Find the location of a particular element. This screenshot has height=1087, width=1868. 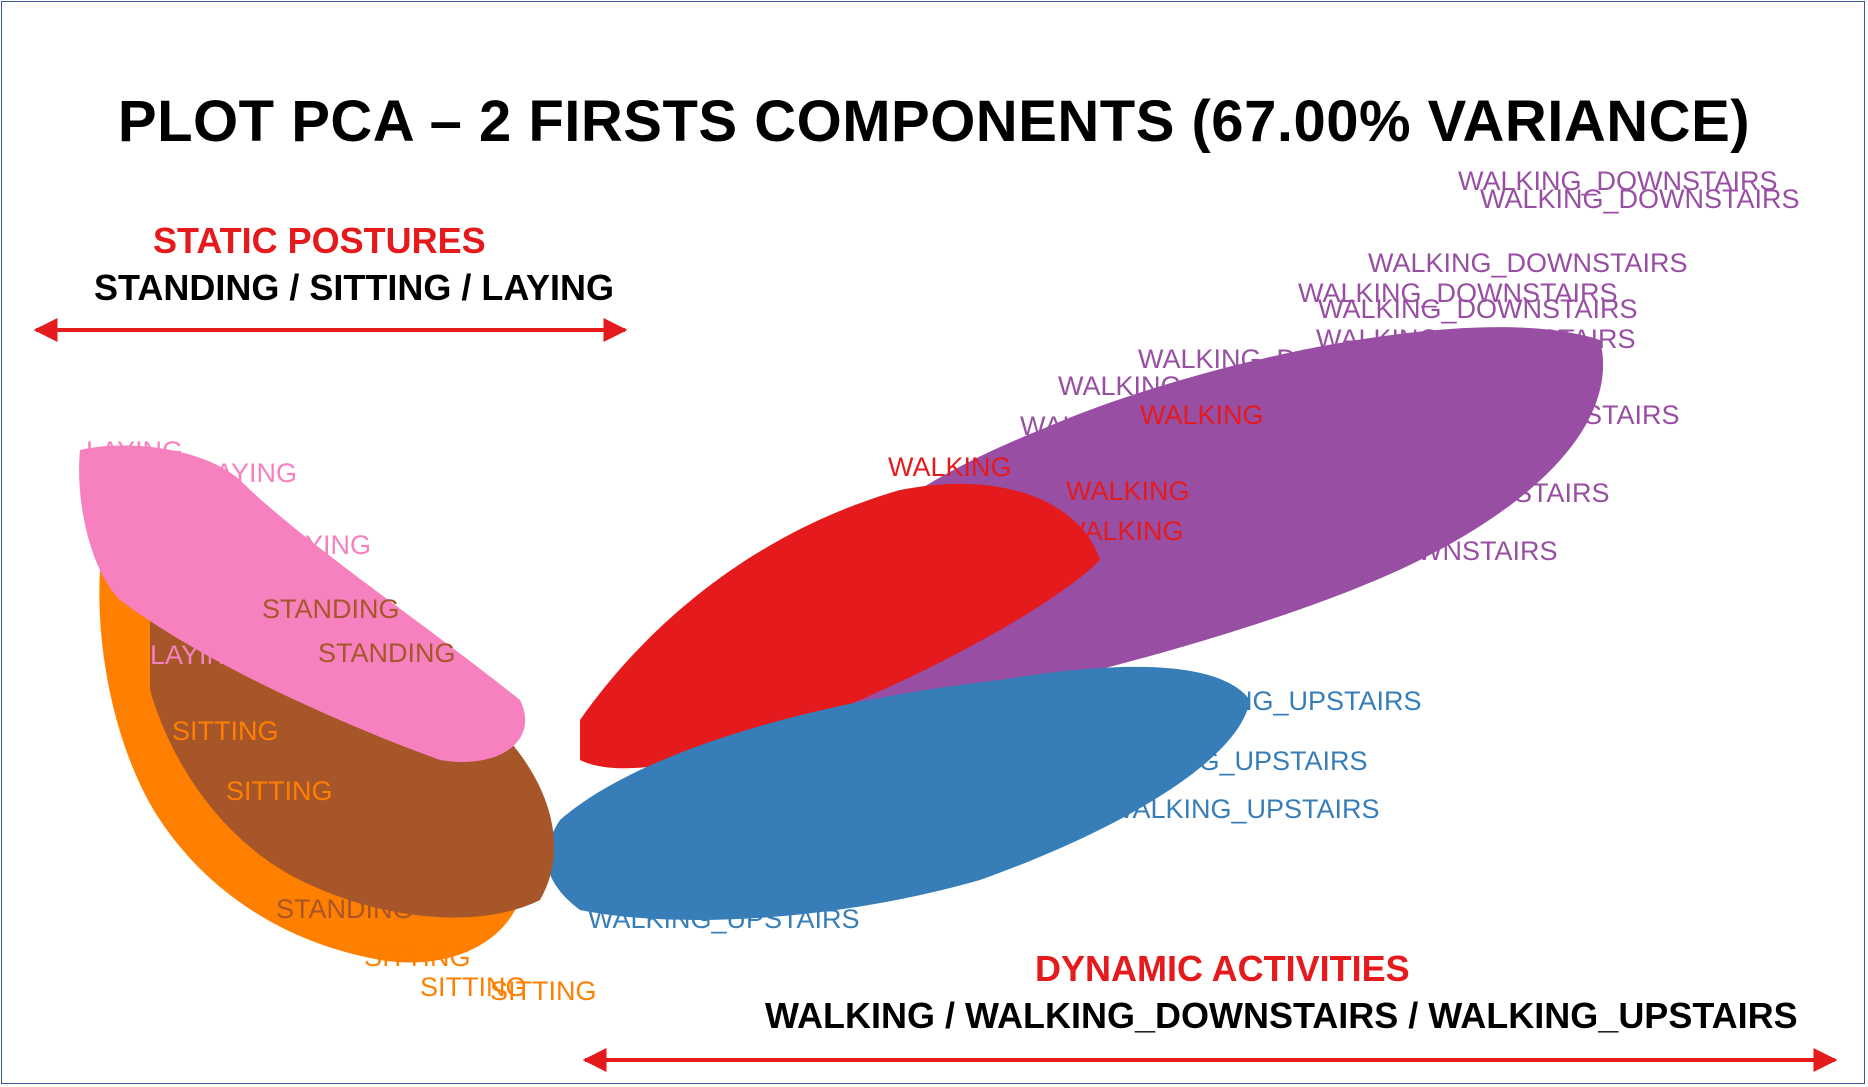

cluster-walking-upstairs is located at coordinates (898, 793).